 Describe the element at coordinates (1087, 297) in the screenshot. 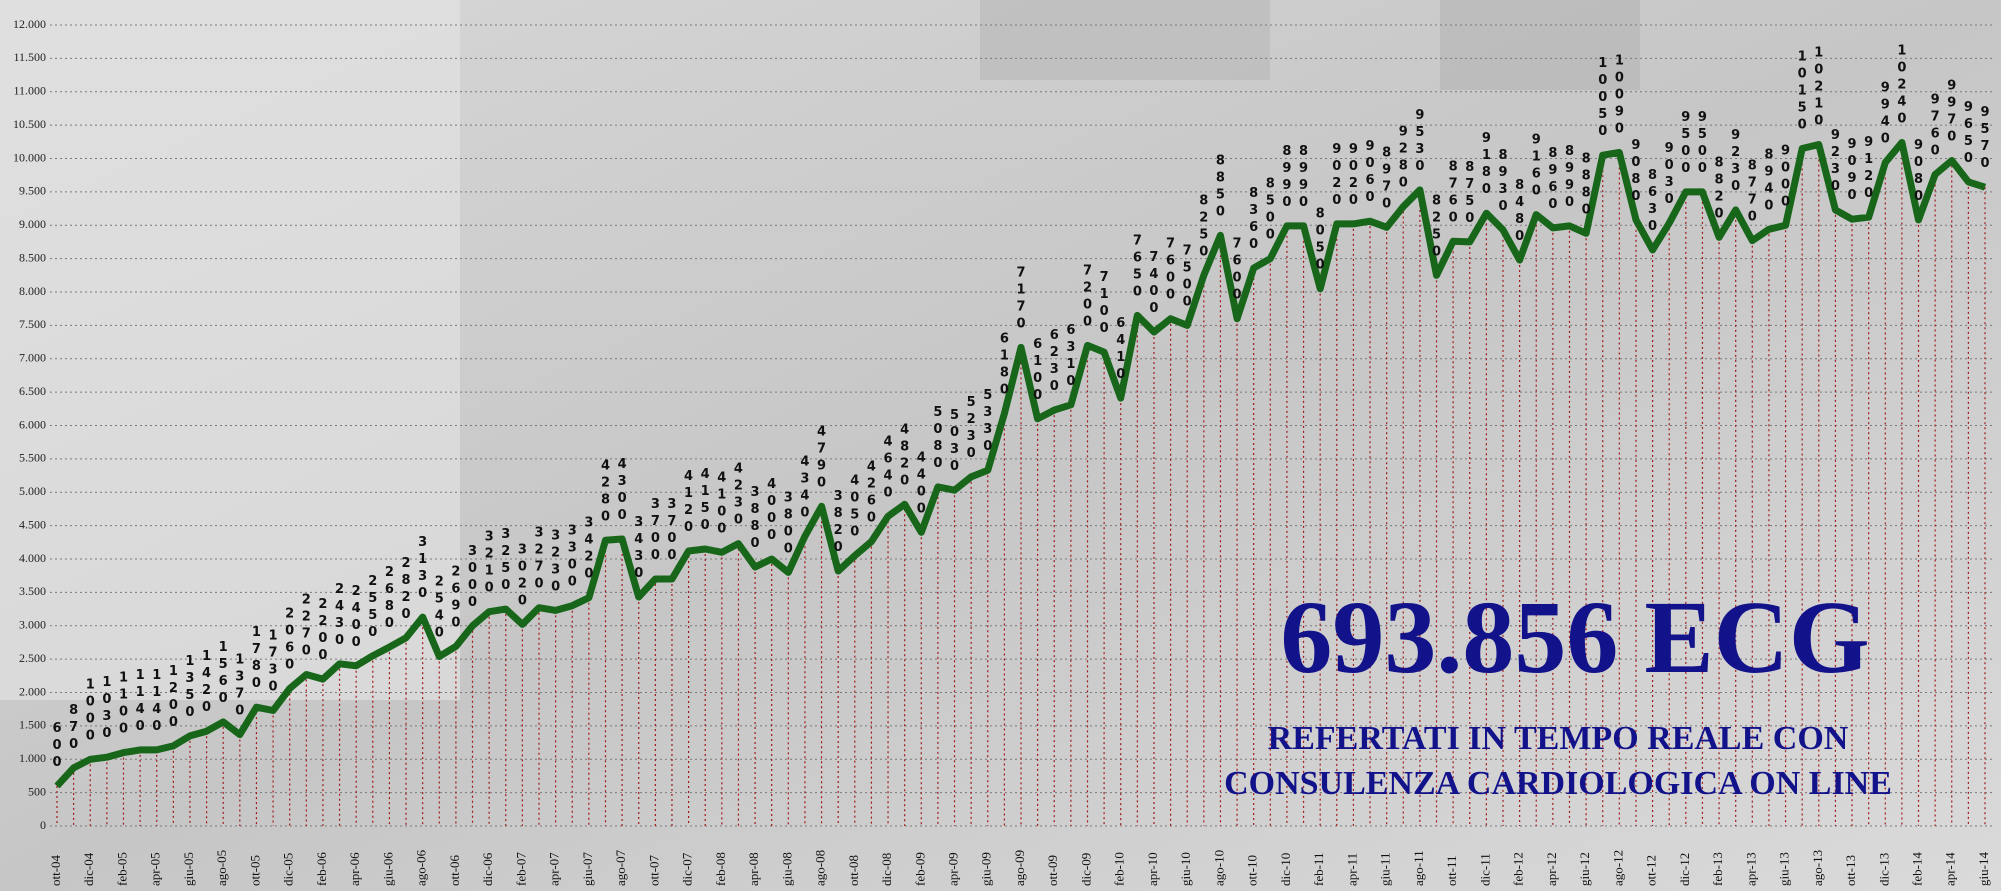

I see `data-label: 7200` at that location.